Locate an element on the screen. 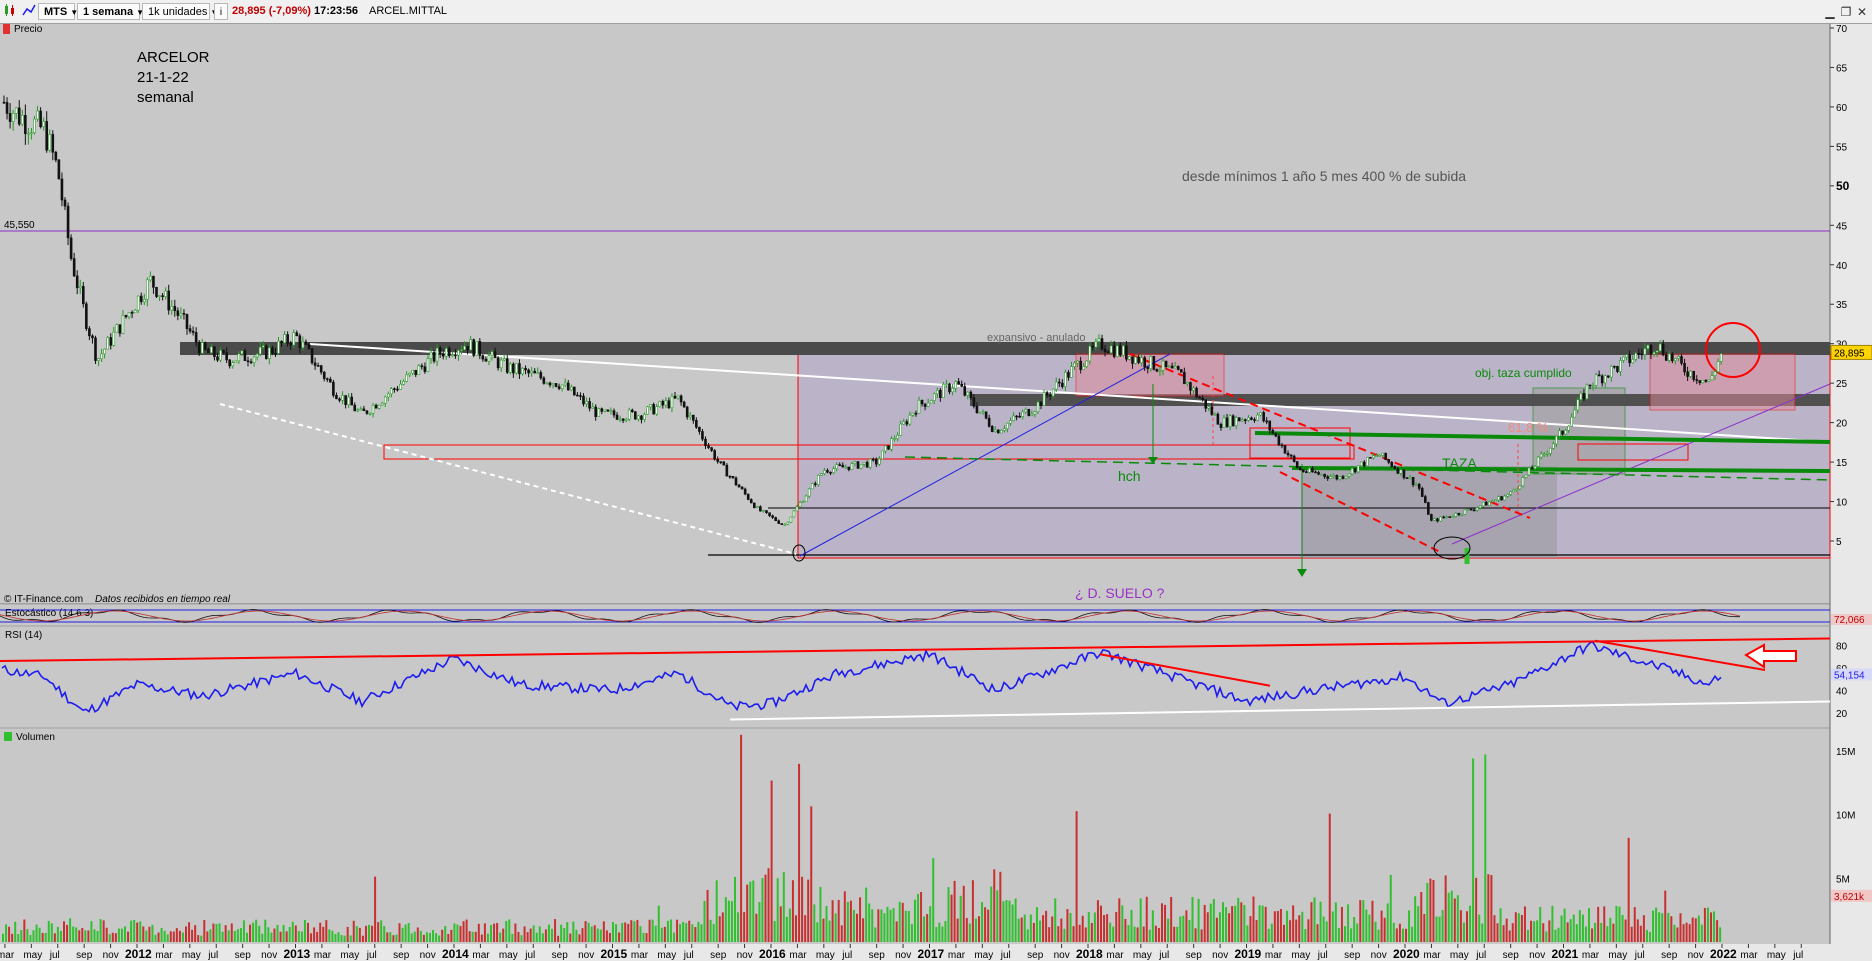 Image resolution: width=1872 pixels, height=961 pixels. symbol-select: MTS ▼ is located at coordinates (58, 11).